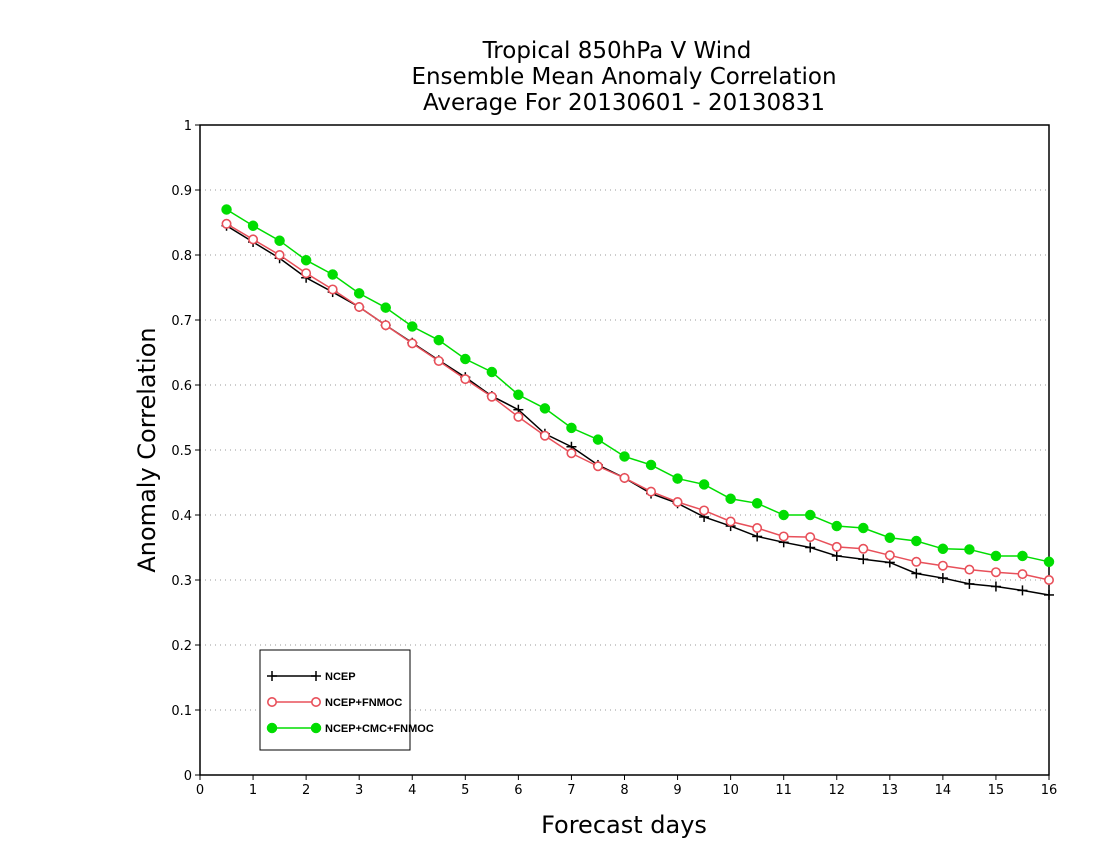 Image resolution: width=1100 pixels, height=850 pixels. Describe the element at coordinates (730, 790) in the screenshot. I see `x-tick-label: 10` at that location.